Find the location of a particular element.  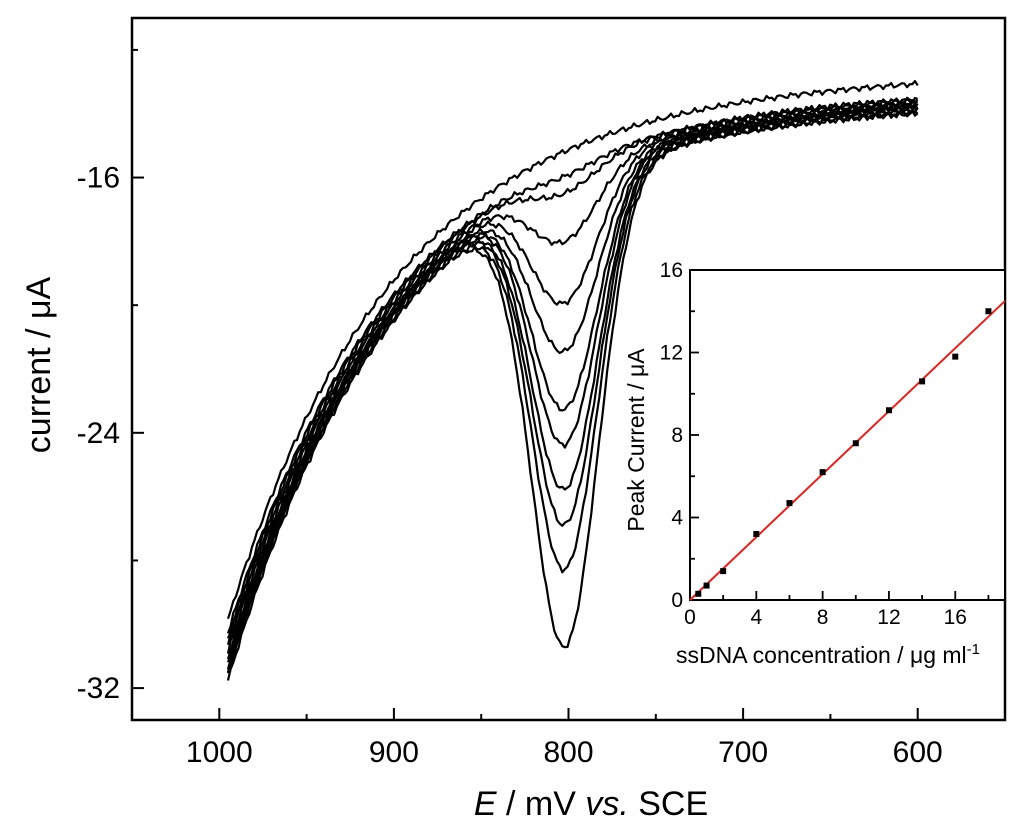

inset-y-tick-label: 8 is located at coordinates (677, 435).